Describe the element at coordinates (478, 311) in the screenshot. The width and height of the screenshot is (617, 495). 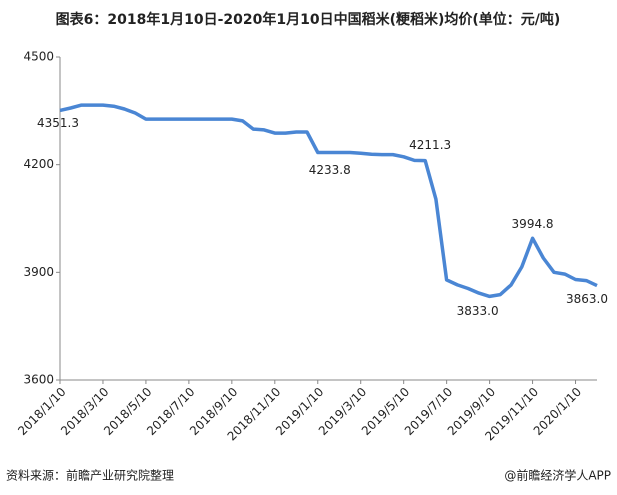
I see `data-label: 3833.0` at that location.